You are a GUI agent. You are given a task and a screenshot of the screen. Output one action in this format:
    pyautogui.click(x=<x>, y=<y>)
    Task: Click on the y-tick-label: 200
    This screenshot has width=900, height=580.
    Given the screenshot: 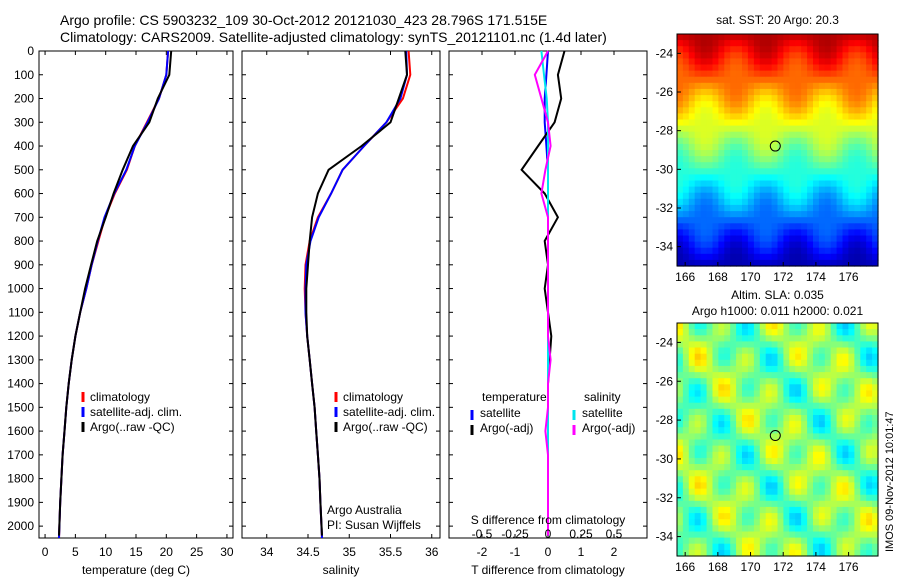 What is the action you would take?
    pyautogui.click(x=24, y=99)
    